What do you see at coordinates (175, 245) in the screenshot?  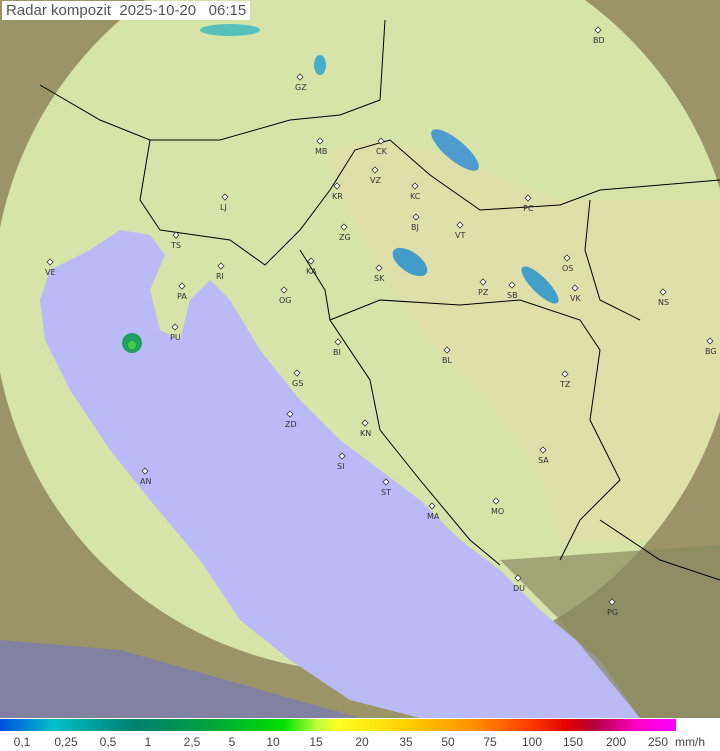 I see `city-label: TS` at bounding box center [175, 245].